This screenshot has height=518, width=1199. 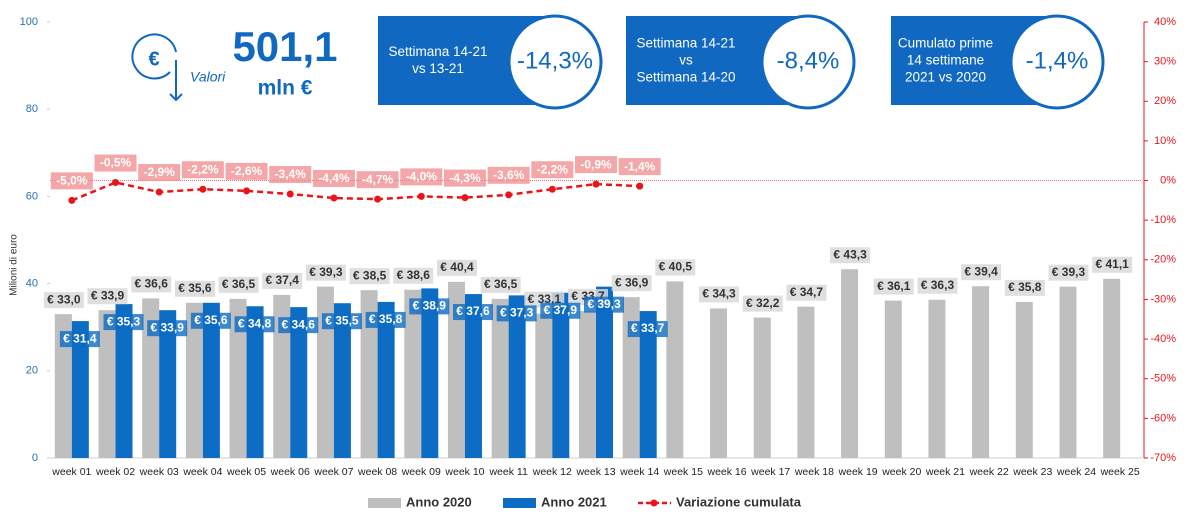 What do you see at coordinates (14, 265) in the screenshot?
I see `y-axis-label: Milioni di euro` at bounding box center [14, 265].